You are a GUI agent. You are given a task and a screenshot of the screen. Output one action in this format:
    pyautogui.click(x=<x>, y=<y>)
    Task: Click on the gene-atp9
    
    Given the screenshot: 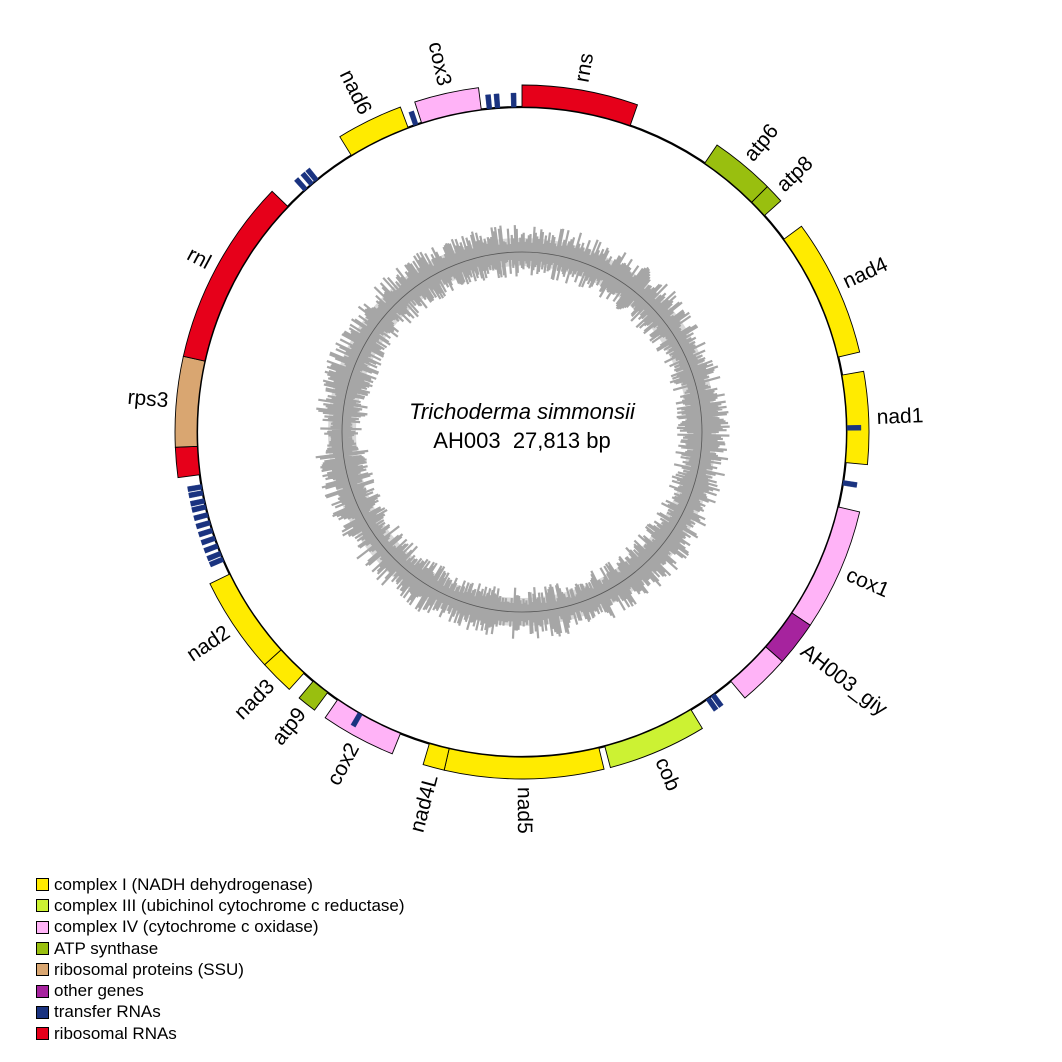 What is the action you would take?
    pyautogui.click(x=313, y=695)
    